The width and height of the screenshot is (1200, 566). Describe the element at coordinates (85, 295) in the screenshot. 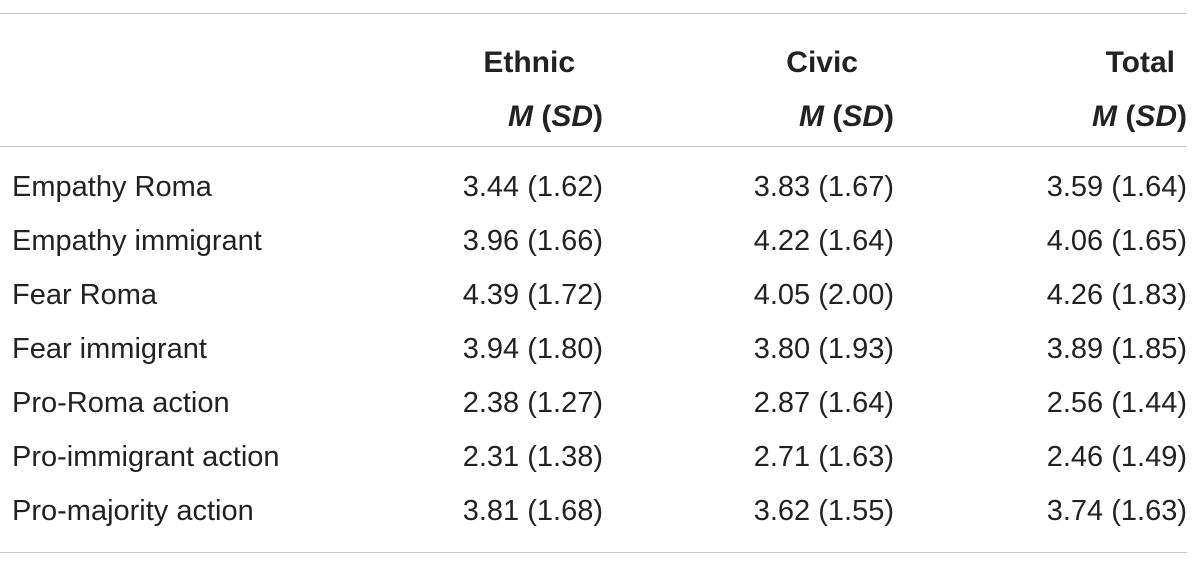

I see `row-label: Fear Roma` at that location.